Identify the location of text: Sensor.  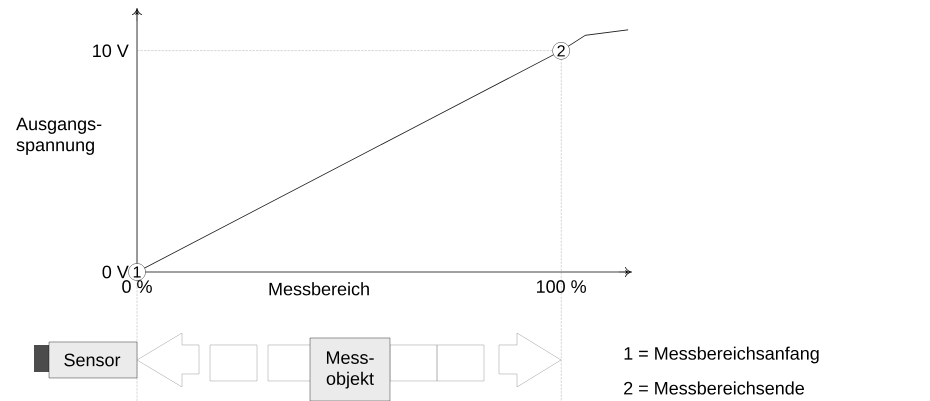
(92, 360).